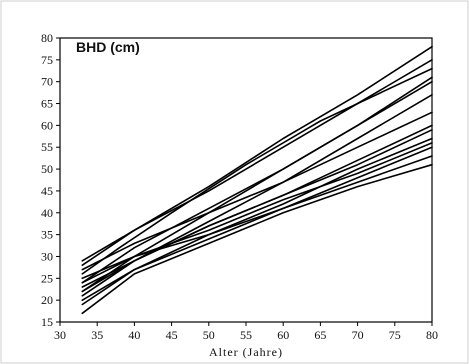  I want to click on y-tick-label: 40, so click(47, 213).